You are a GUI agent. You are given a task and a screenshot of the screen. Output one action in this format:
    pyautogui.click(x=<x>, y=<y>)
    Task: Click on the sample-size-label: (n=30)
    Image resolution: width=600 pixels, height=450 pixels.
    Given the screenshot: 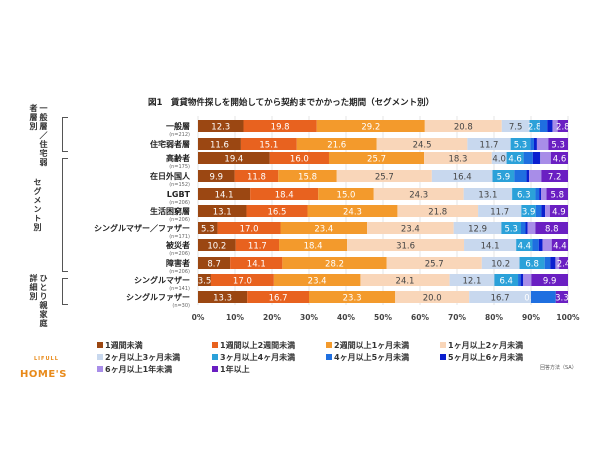 What is the action you would take?
    pyautogui.click(x=181, y=306)
    